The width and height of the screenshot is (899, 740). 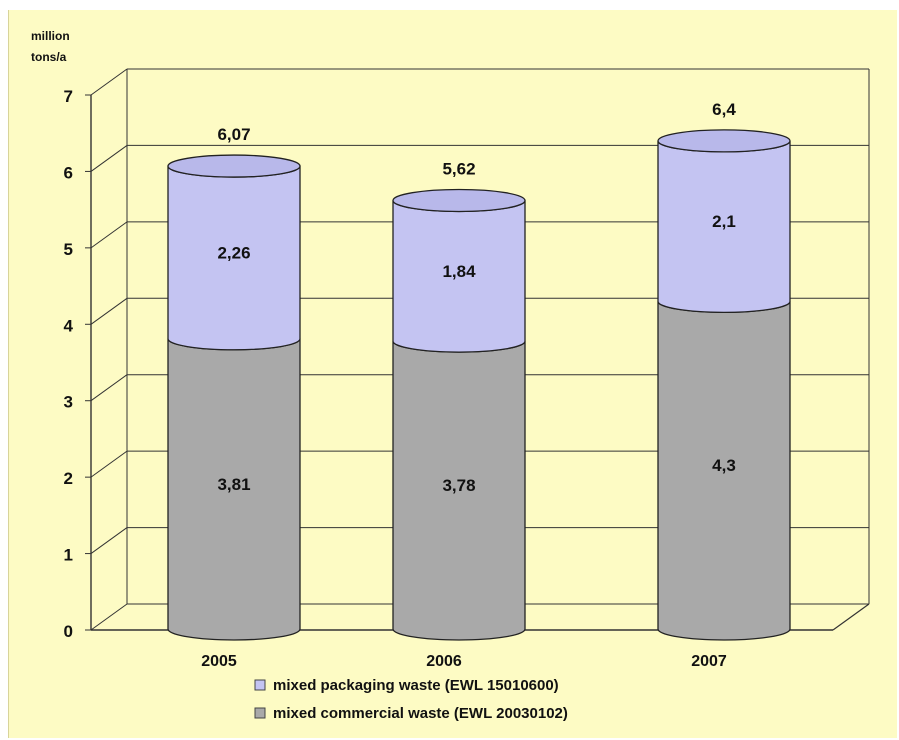 What do you see at coordinates (68, 478) in the screenshot?
I see `y-tick-label: 2` at bounding box center [68, 478].